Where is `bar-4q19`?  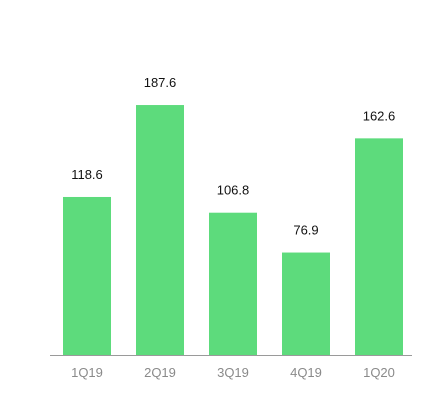
bar-4q19 is located at coordinates (306, 303).